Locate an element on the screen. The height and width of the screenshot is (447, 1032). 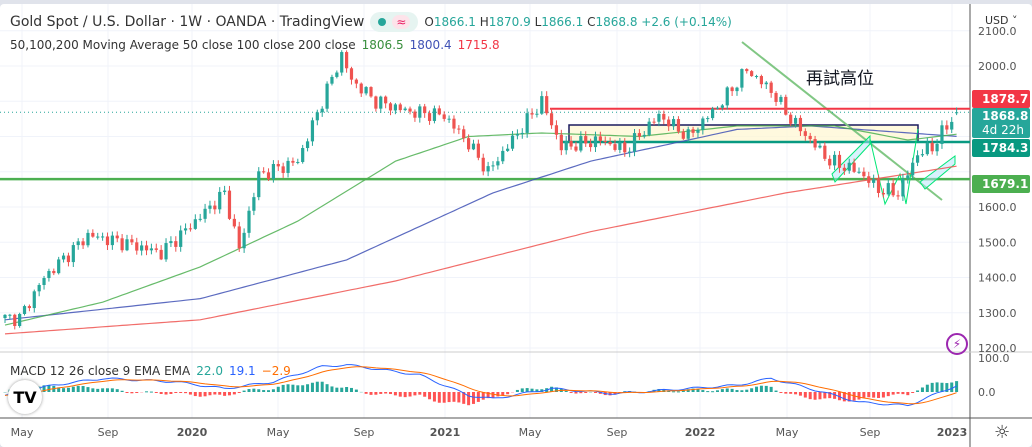
chart-annotation-text: 再試高位 is located at coordinates (840, 79).